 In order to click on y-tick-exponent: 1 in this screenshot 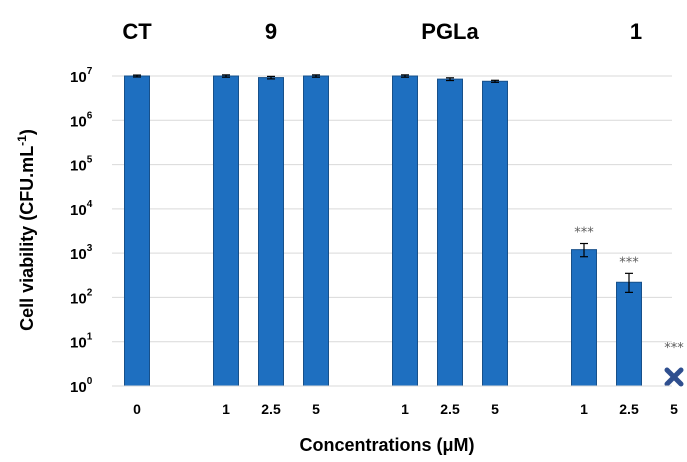, I will do `click(90, 337)`.